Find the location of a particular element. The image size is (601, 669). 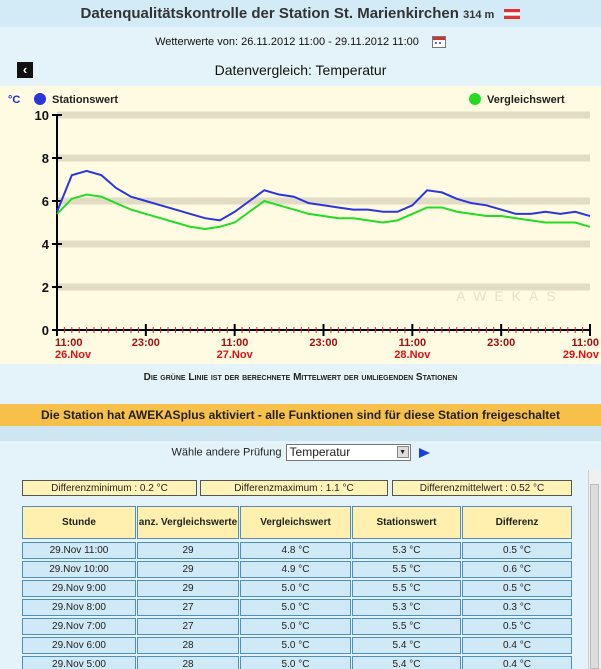

table-cell: 29.Nov 5:00 is located at coordinates (79, 662).